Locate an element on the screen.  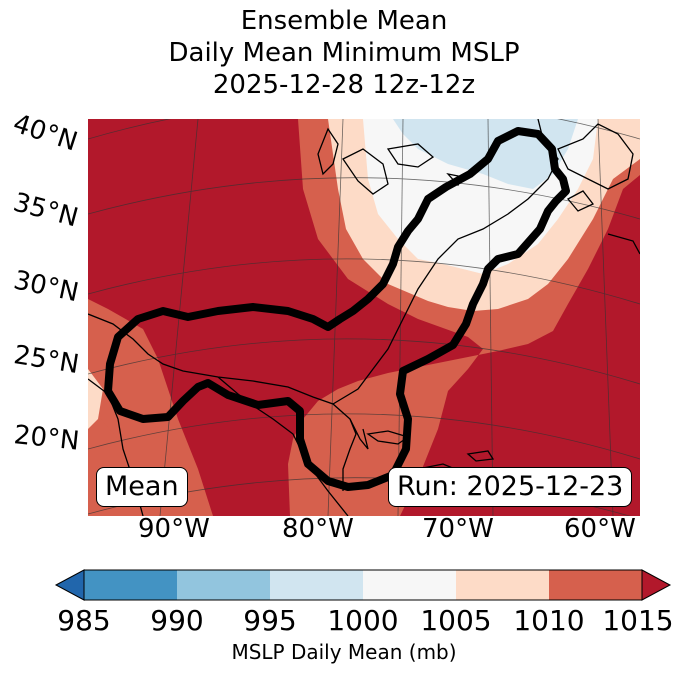
colorbar-tick-1015: 1015 is located at coordinates (638, 620).